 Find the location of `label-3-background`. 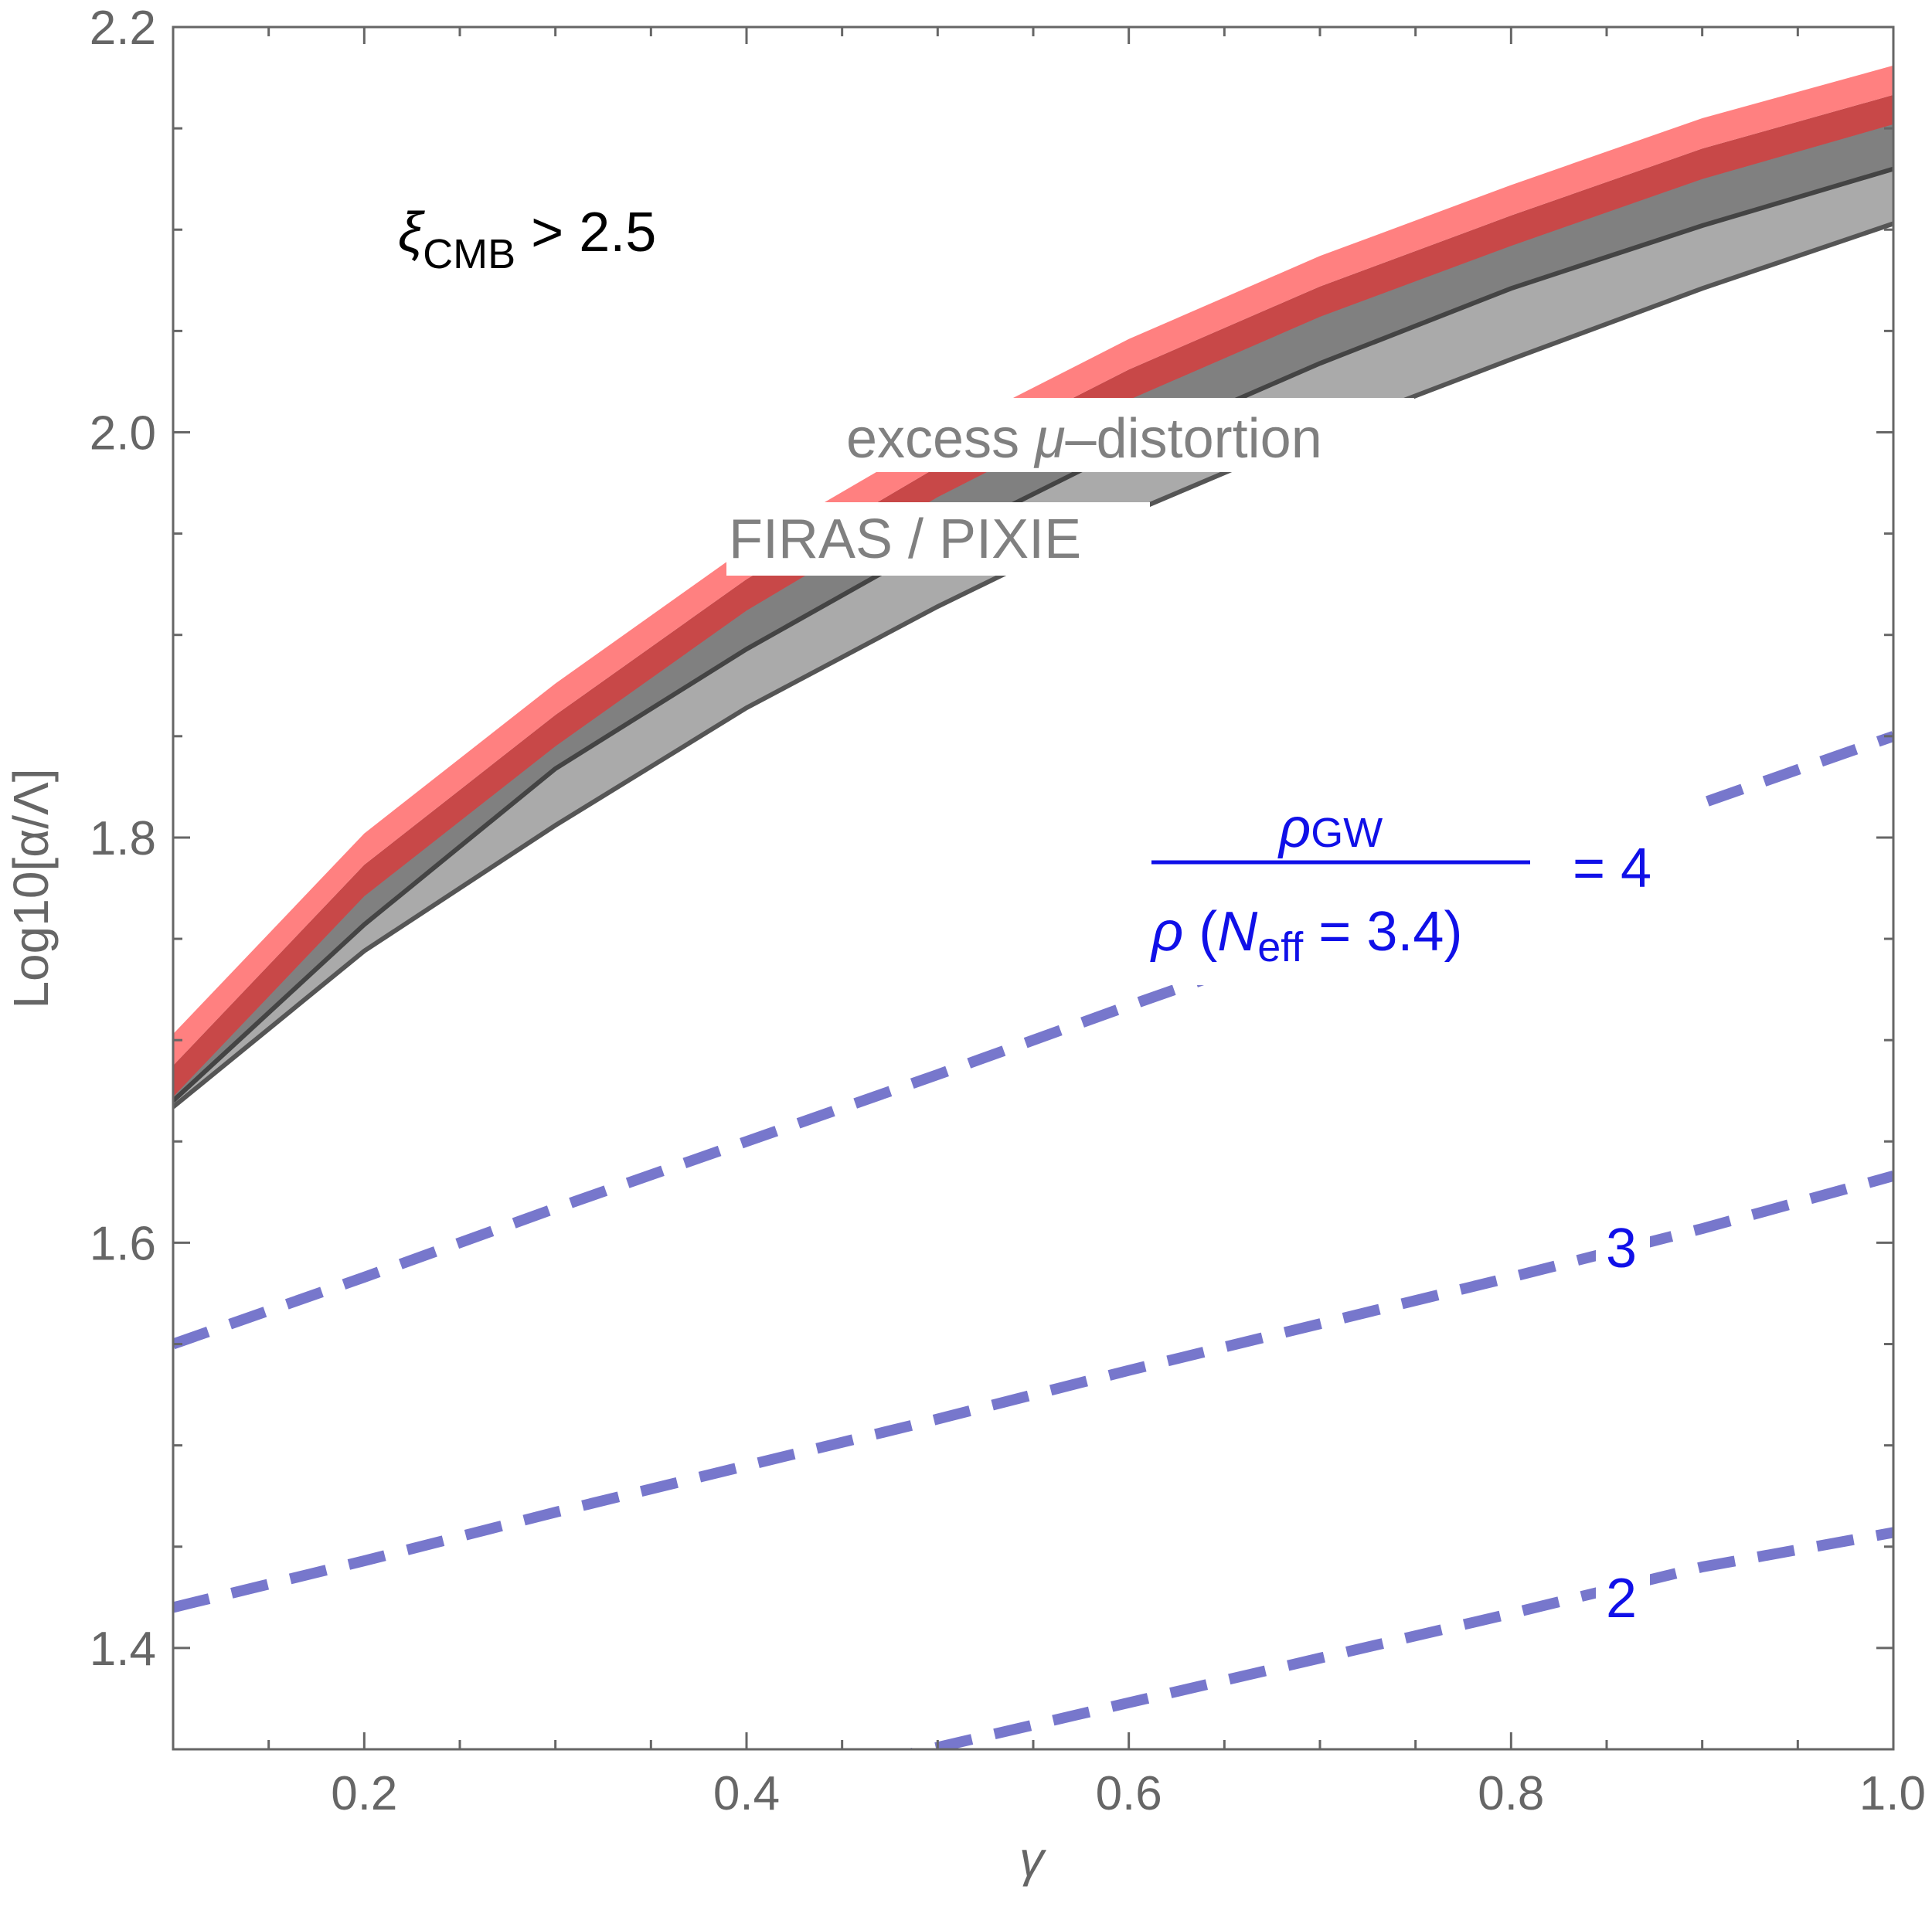

label-3-background is located at coordinates (1623, 1247).